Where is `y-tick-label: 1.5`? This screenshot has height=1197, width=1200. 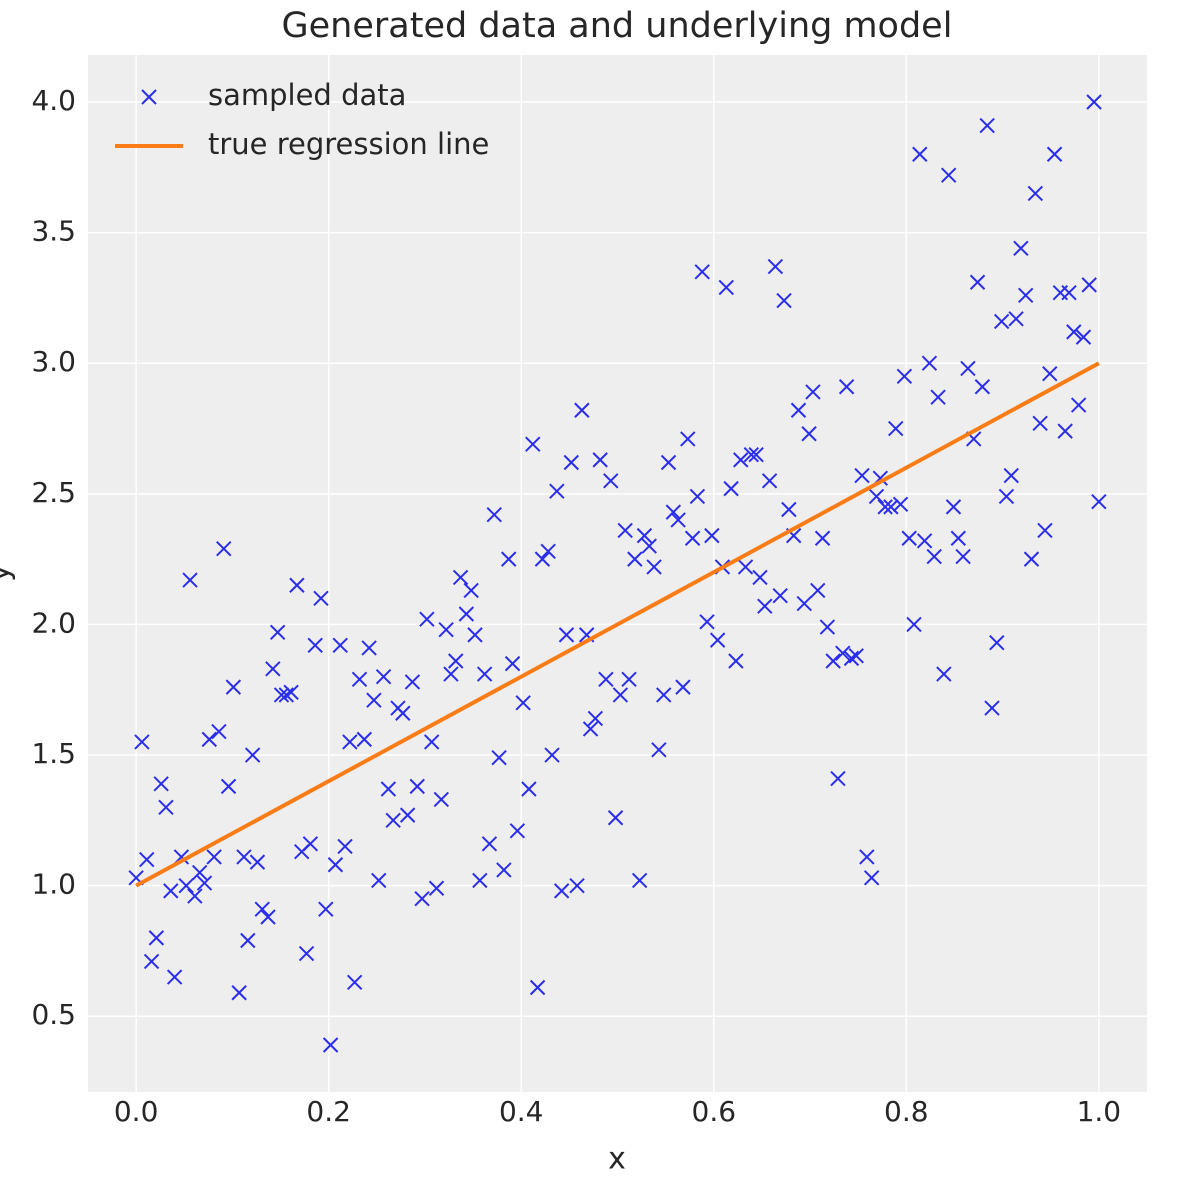
y-tick-label: 1.5 is located at coordinates (53, 753).